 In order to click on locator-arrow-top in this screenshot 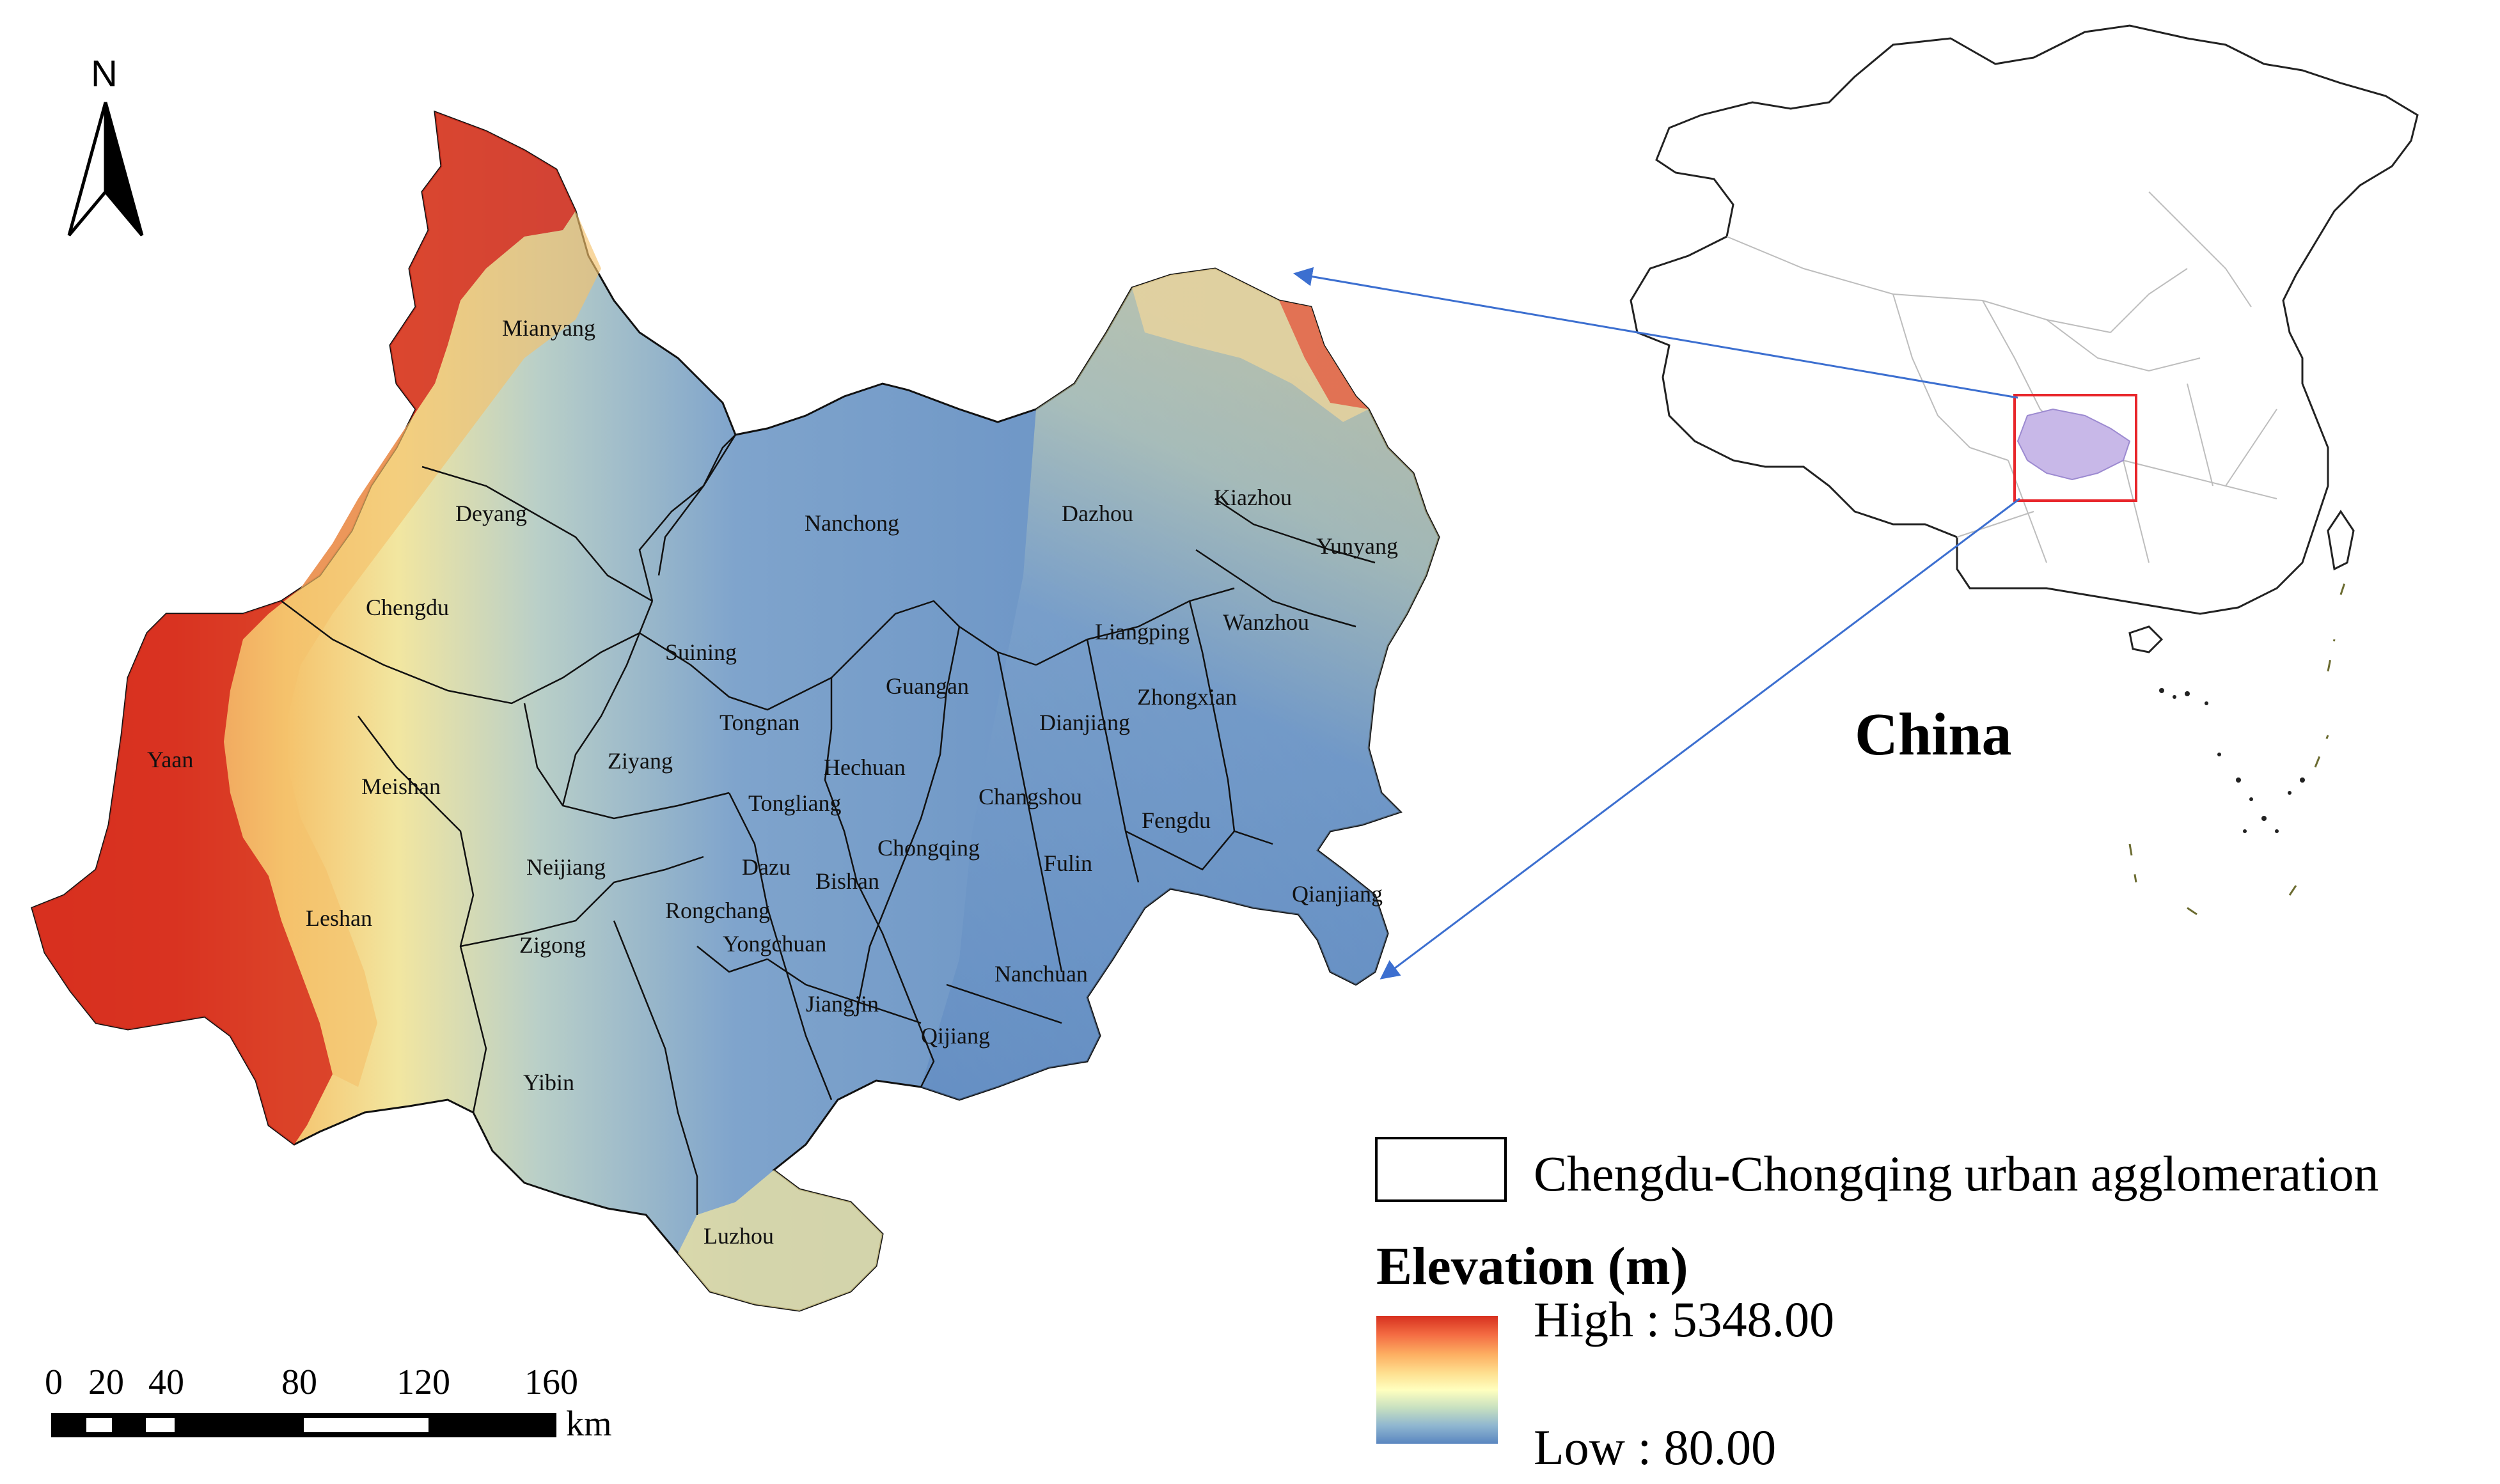, I will do `click(1656, 333)`.